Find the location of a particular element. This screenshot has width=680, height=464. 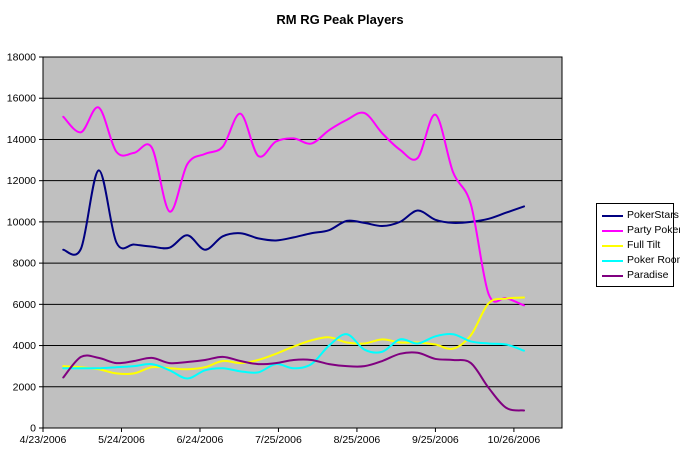

series-line-pokerstars is located at coordinates (294, 212).